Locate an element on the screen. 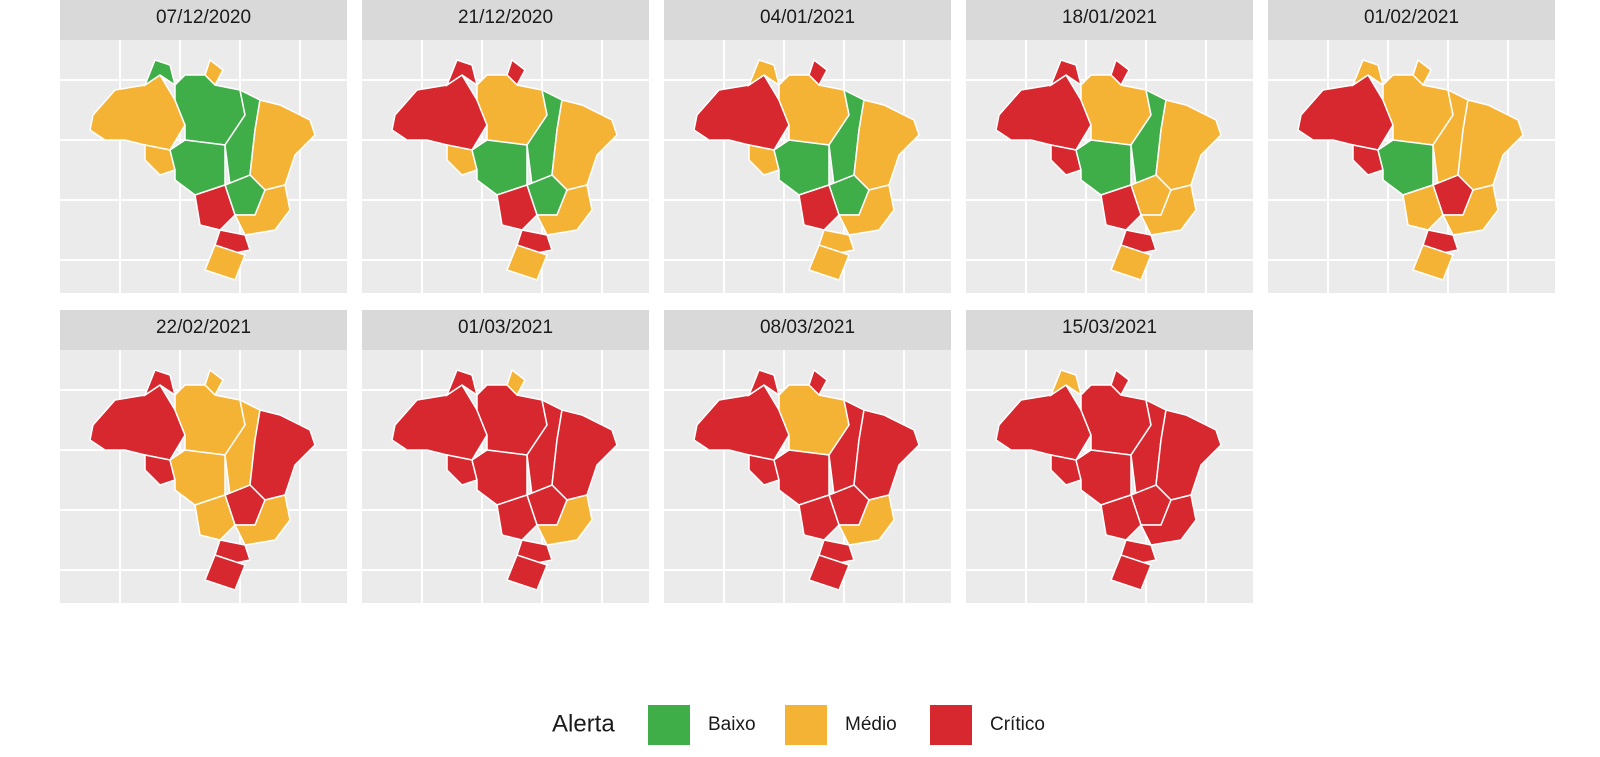  panel: 01/02/2021 is located at coordinates (1411, 146).